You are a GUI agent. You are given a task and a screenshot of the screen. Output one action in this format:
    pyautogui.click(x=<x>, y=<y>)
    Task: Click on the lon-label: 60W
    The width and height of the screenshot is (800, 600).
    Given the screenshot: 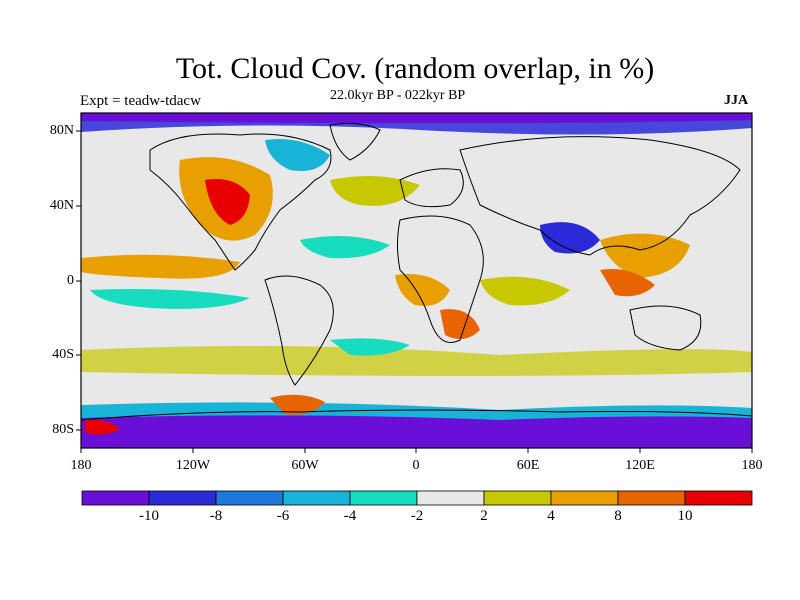 What is the action you would take?
    pyautogui.click(x=305, y=465)
    